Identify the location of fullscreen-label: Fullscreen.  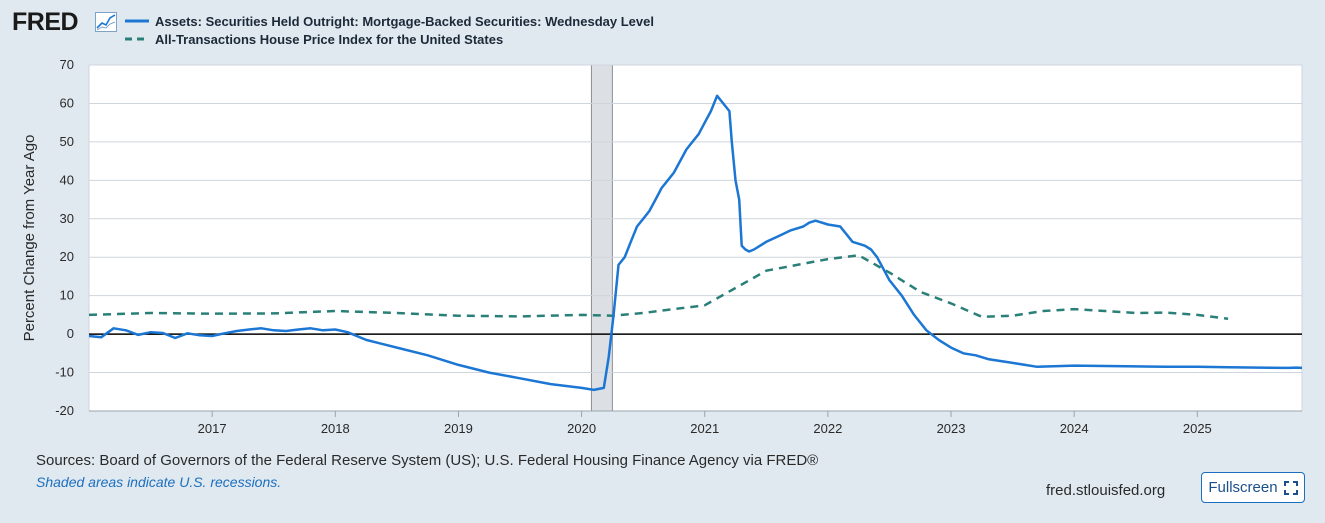
(1243, 487).